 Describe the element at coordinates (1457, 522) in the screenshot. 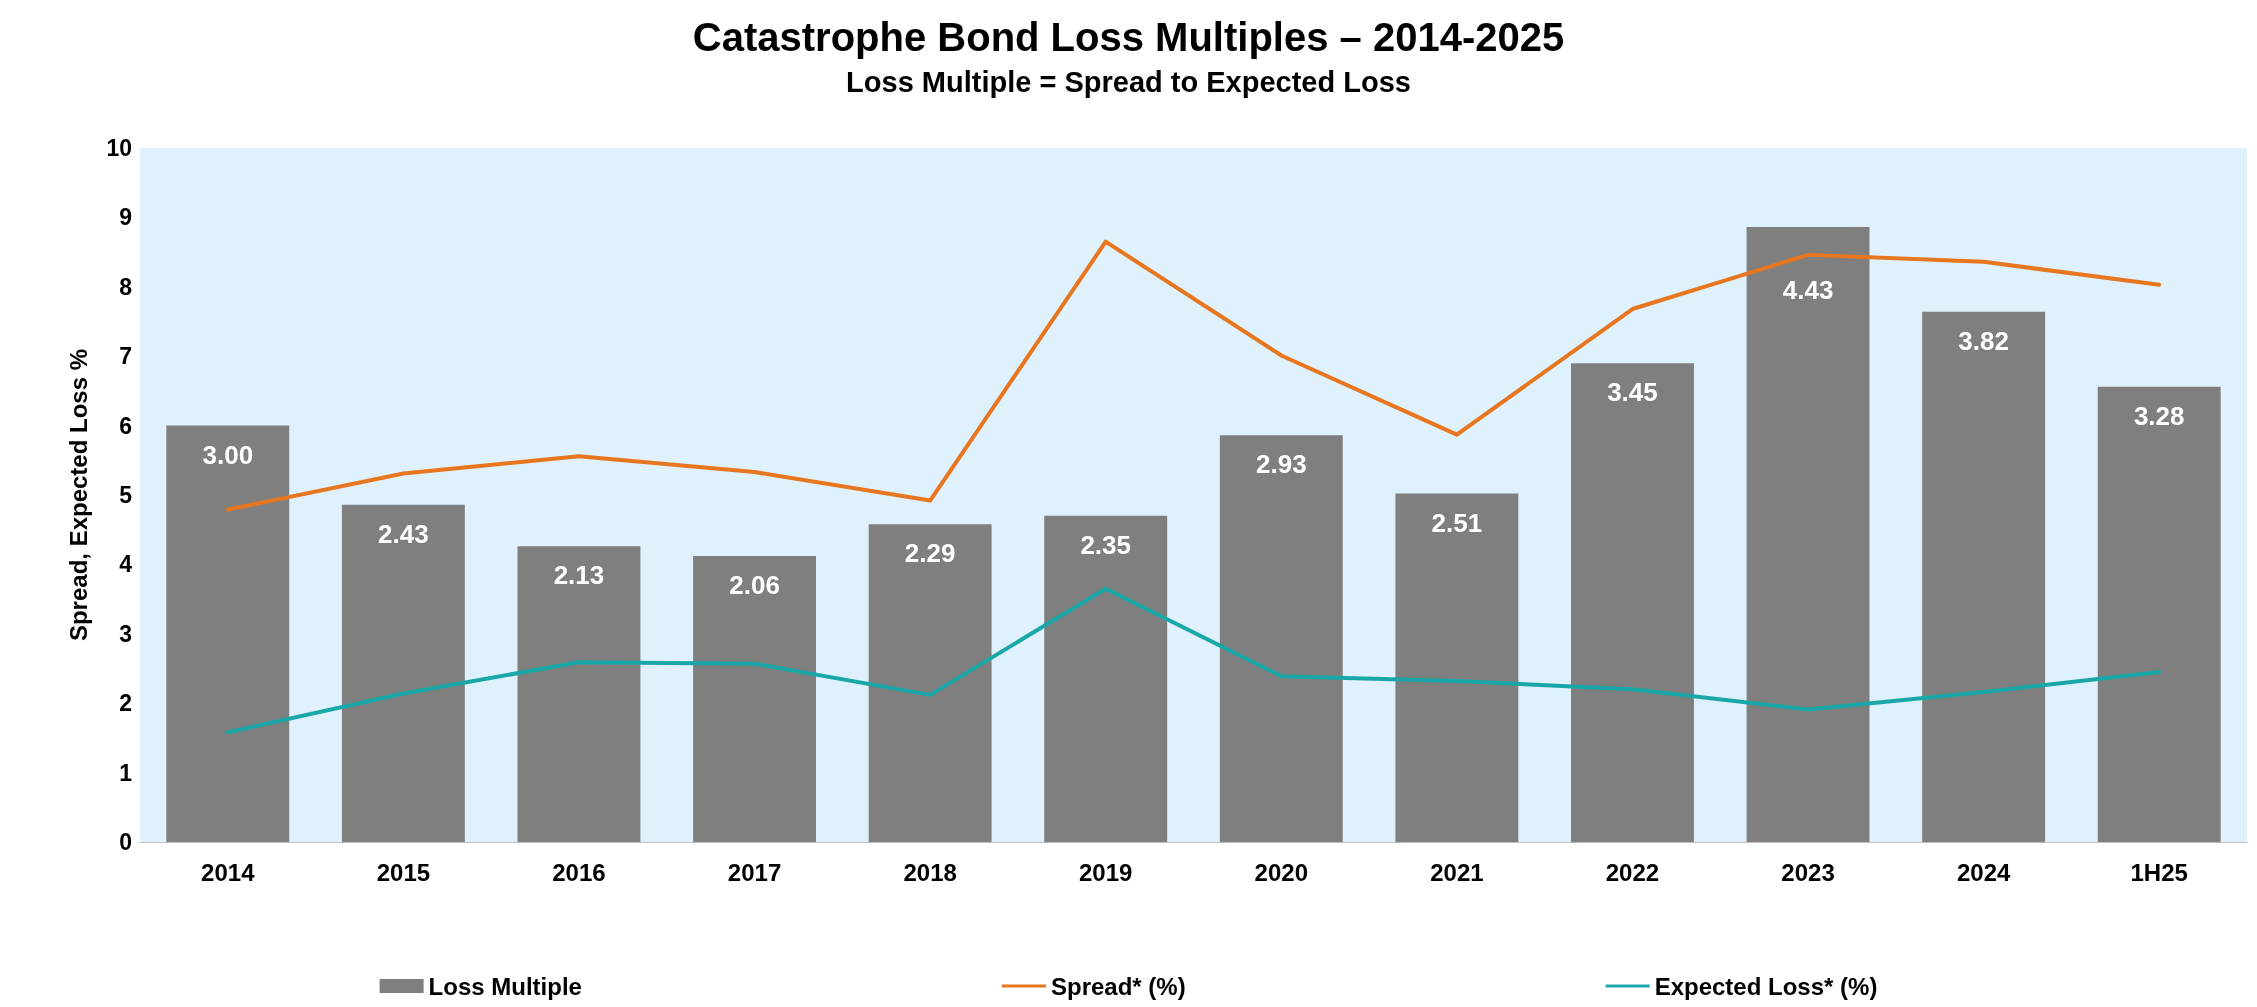

I see `data-label: 2.51` at that location.